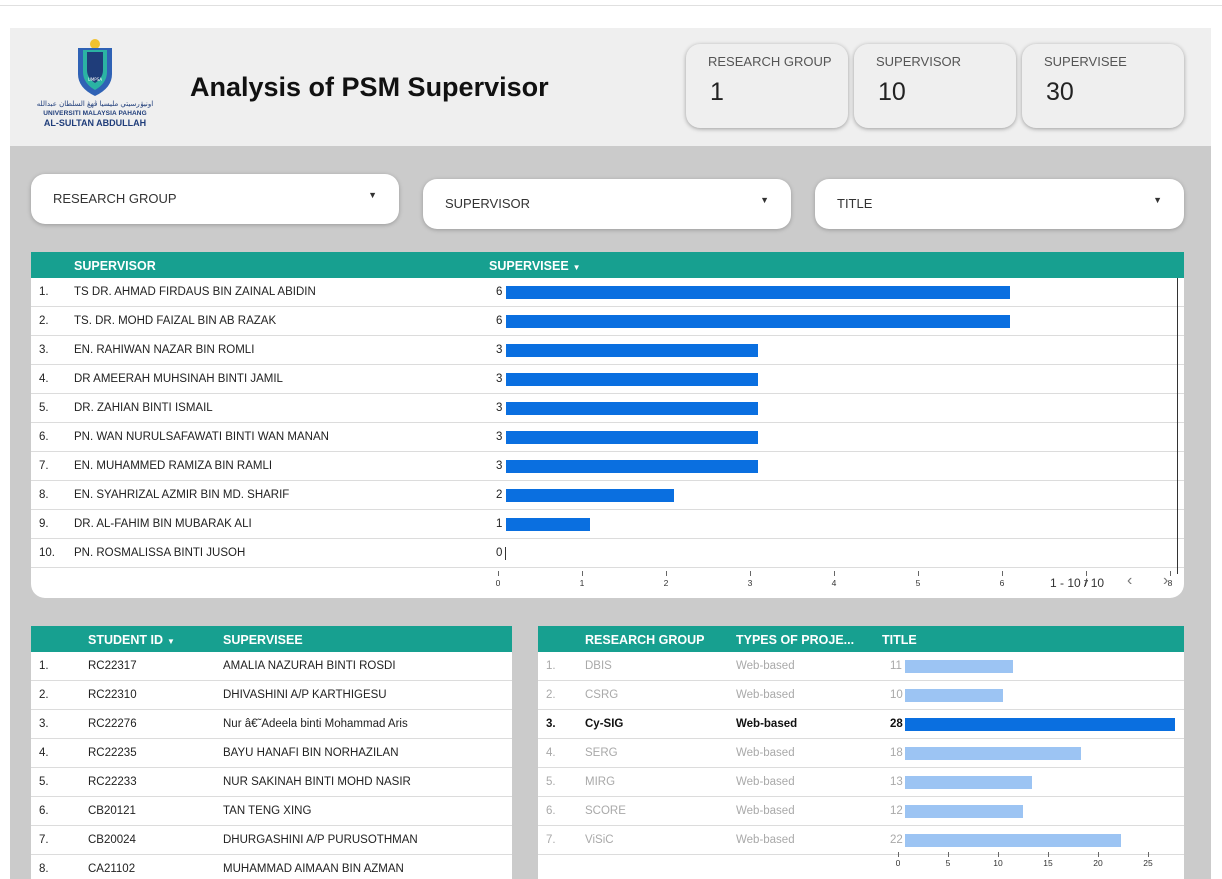 This screenshot has width=1222, height=879. What do you see at coordinates (44, 811) in the screenshot?
I see `row-index: 6.` at bounding box center [44, 811].